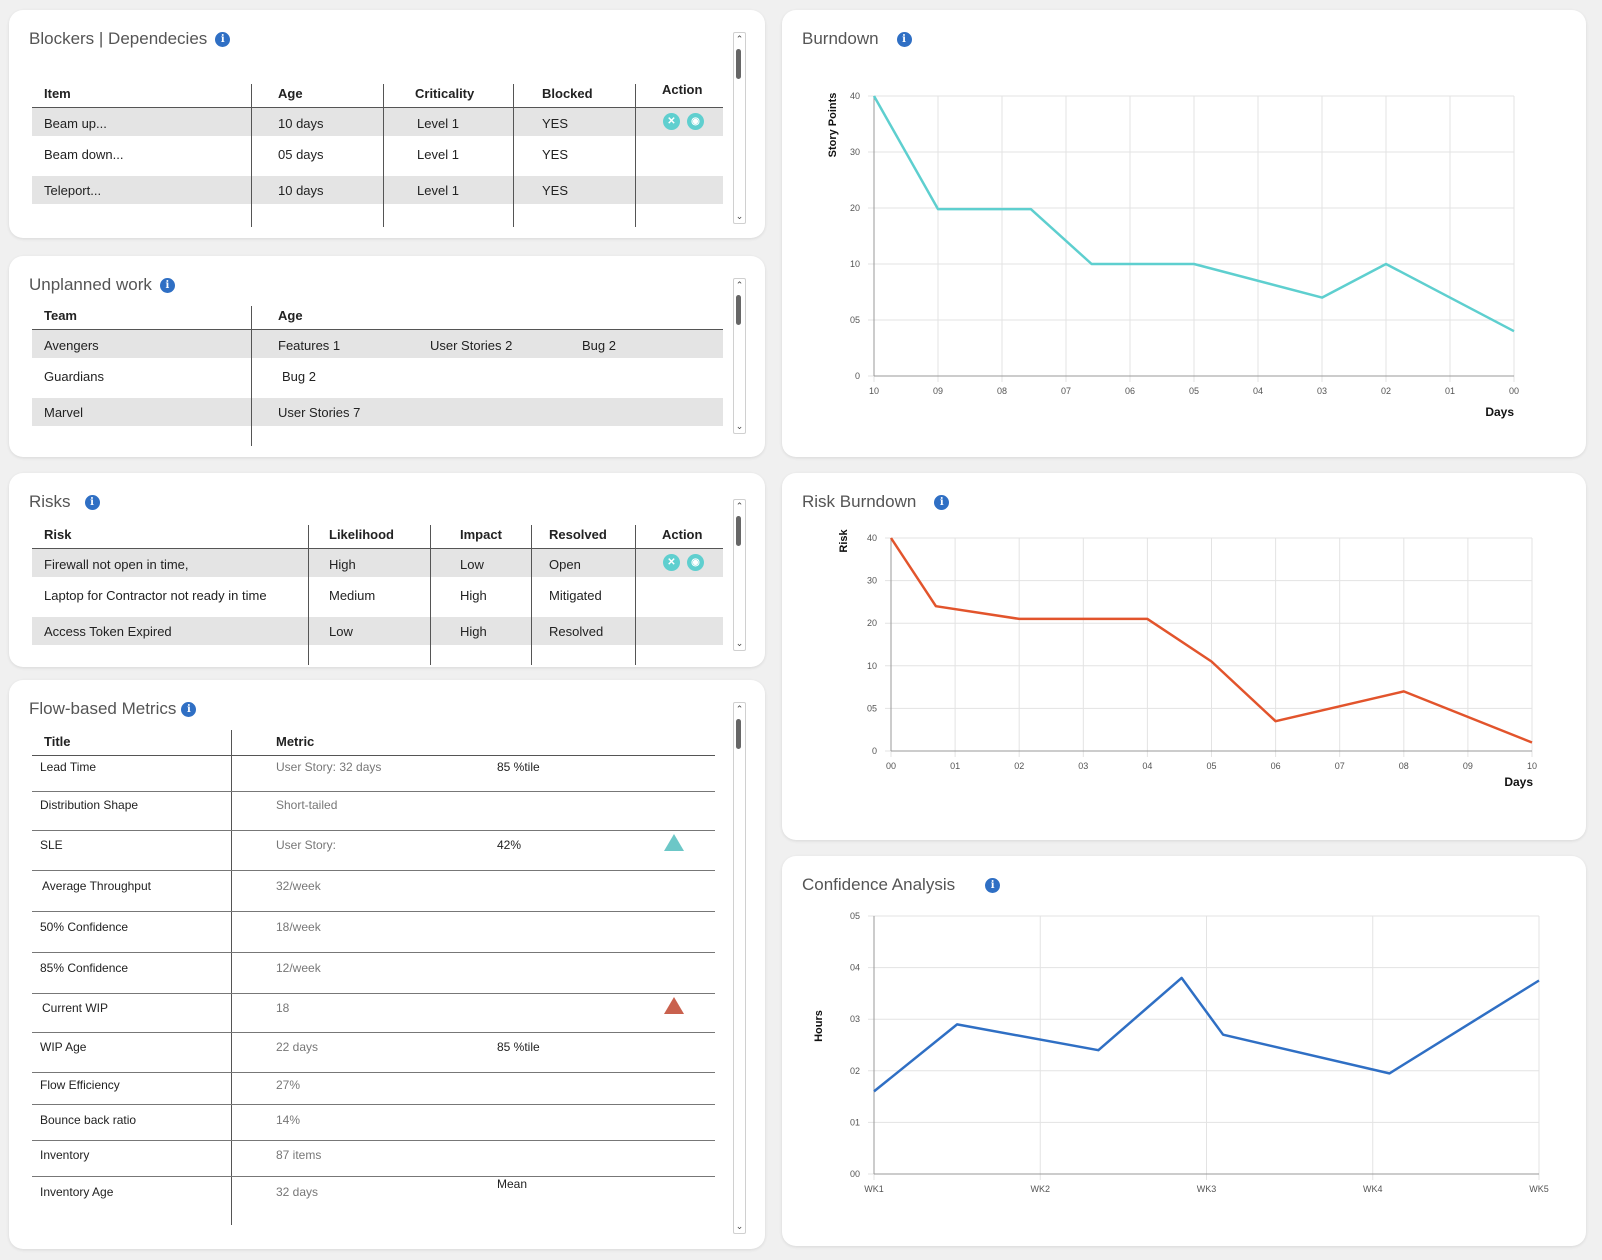 Image resolution: width=1602 pixels, height=1260 pixels. What do you see at coordinates (481, 534) in the screenshot?
I see `col-header-impact: Impact` at bounding box center [481, 534].